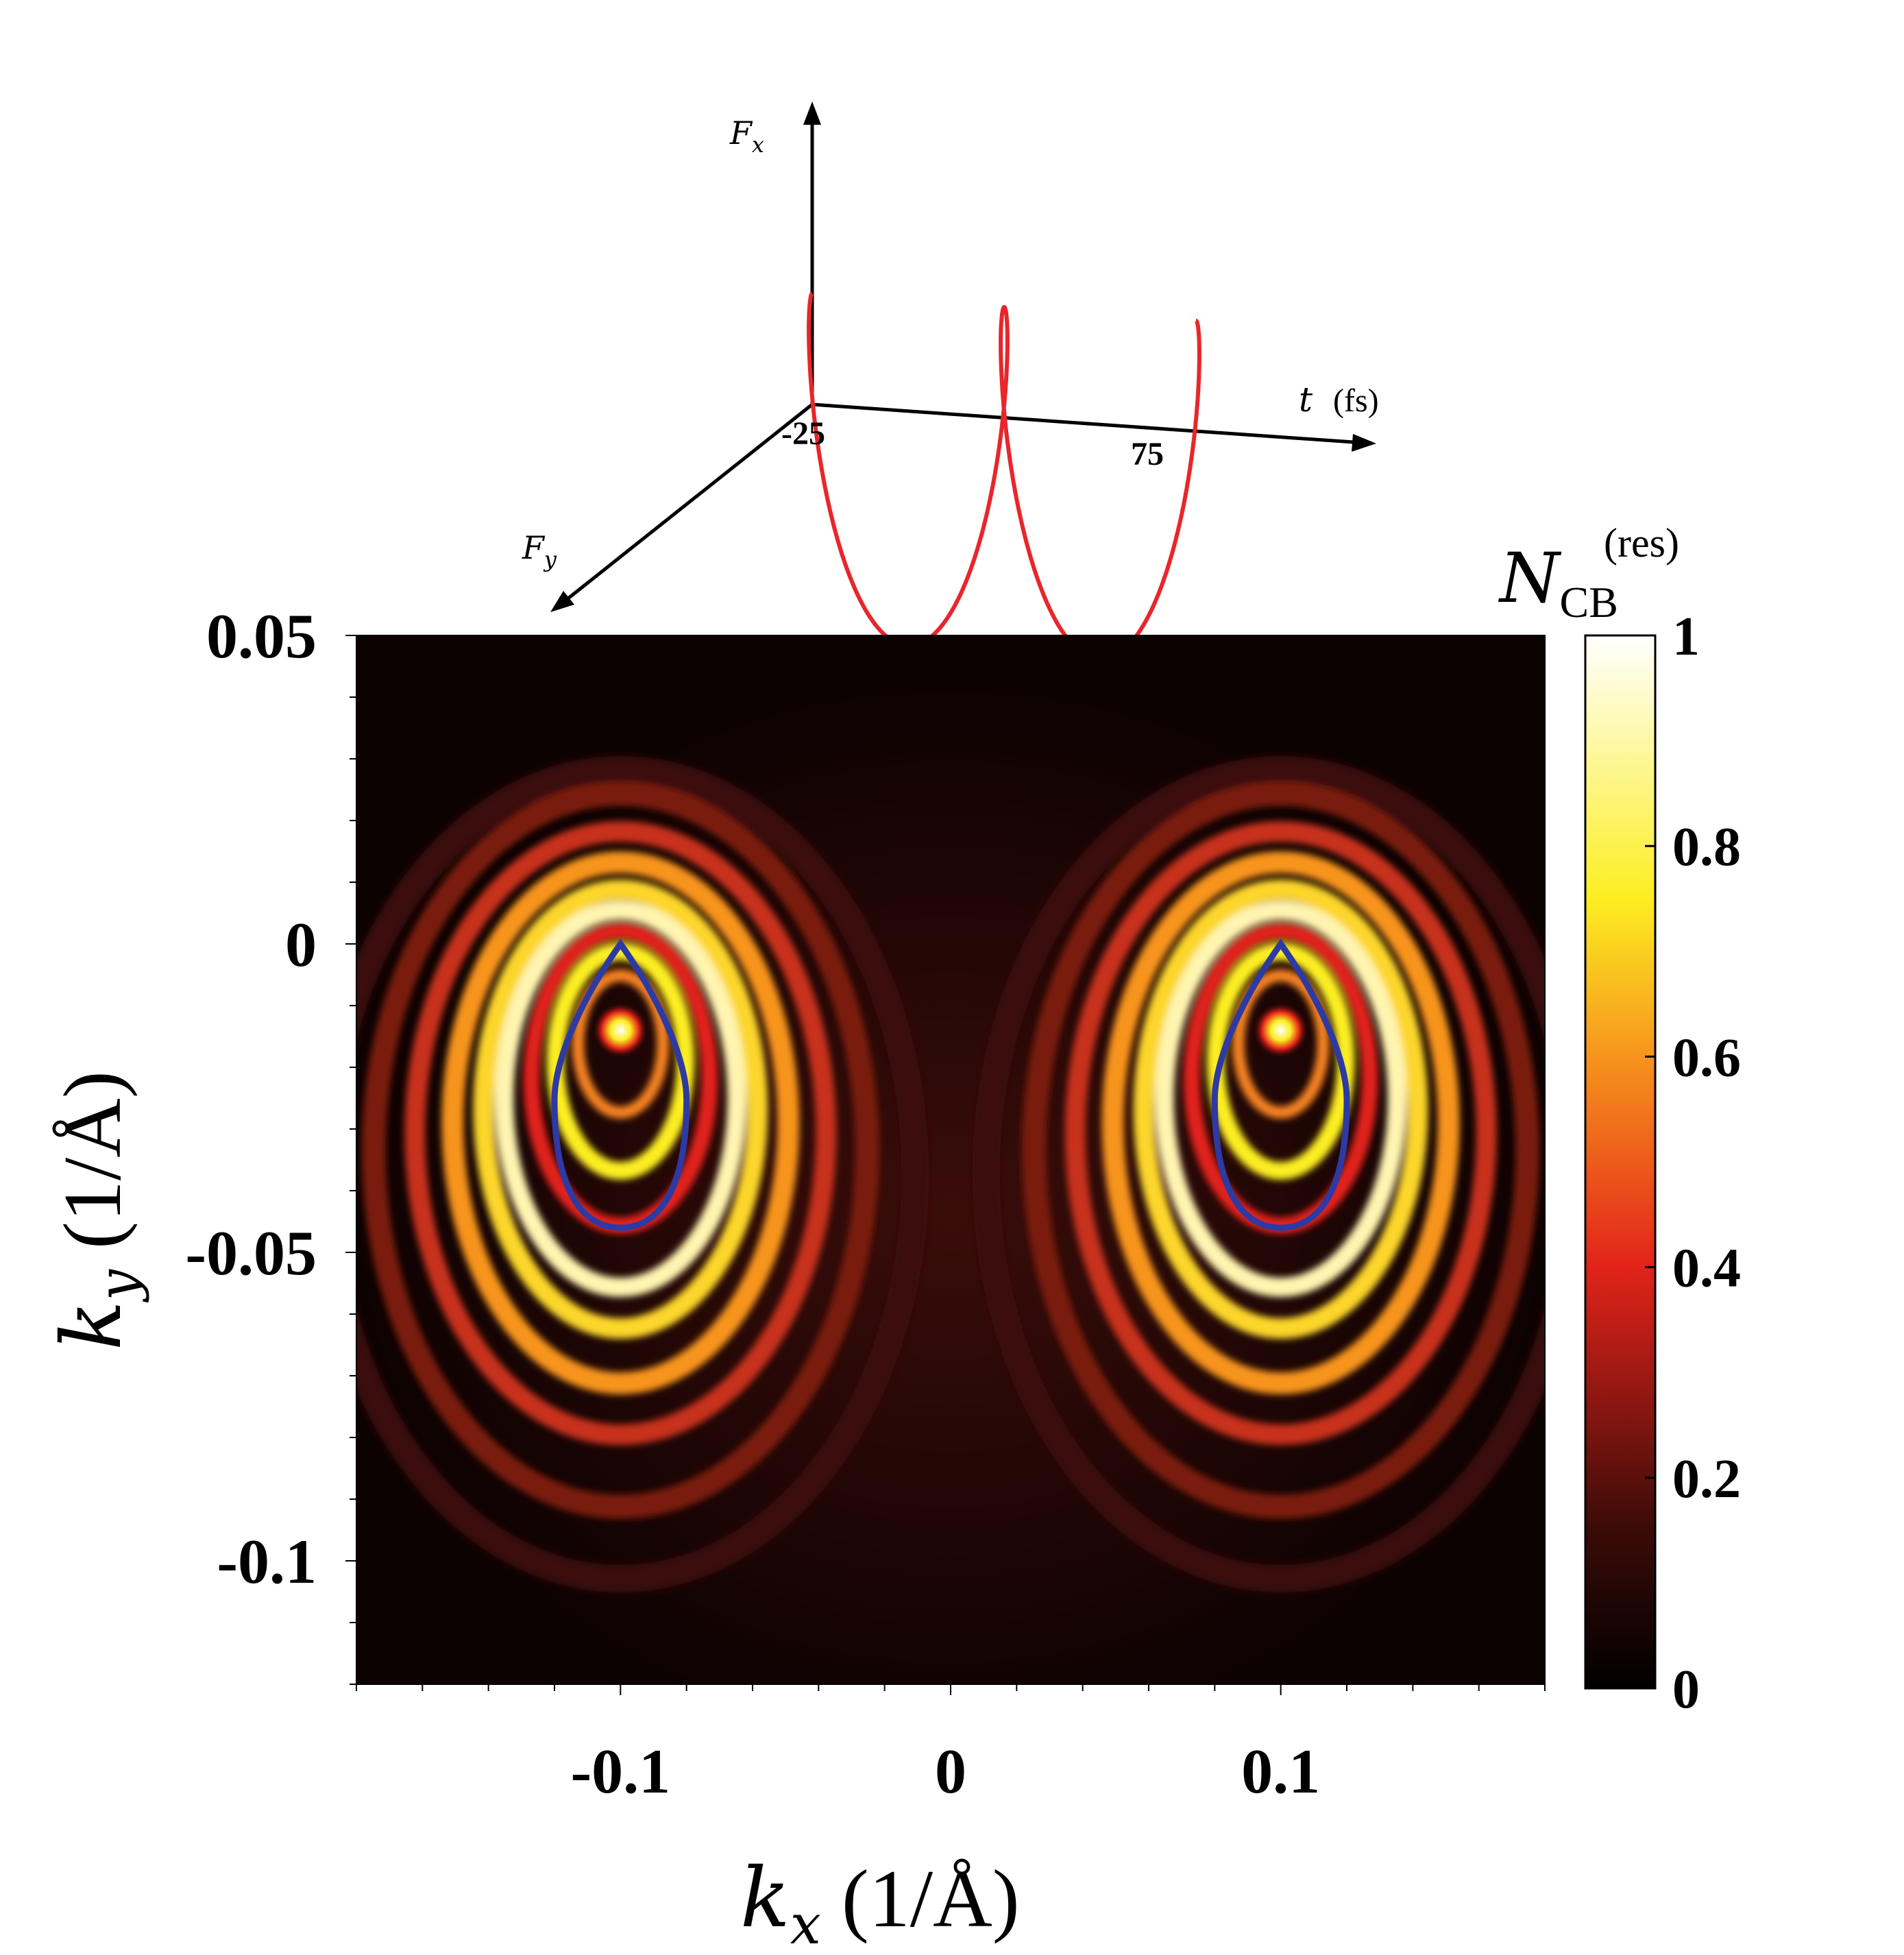  I want to click on y-axis-ticks: 0.05 0 -0.05 -0.1, so click(270, 1143).